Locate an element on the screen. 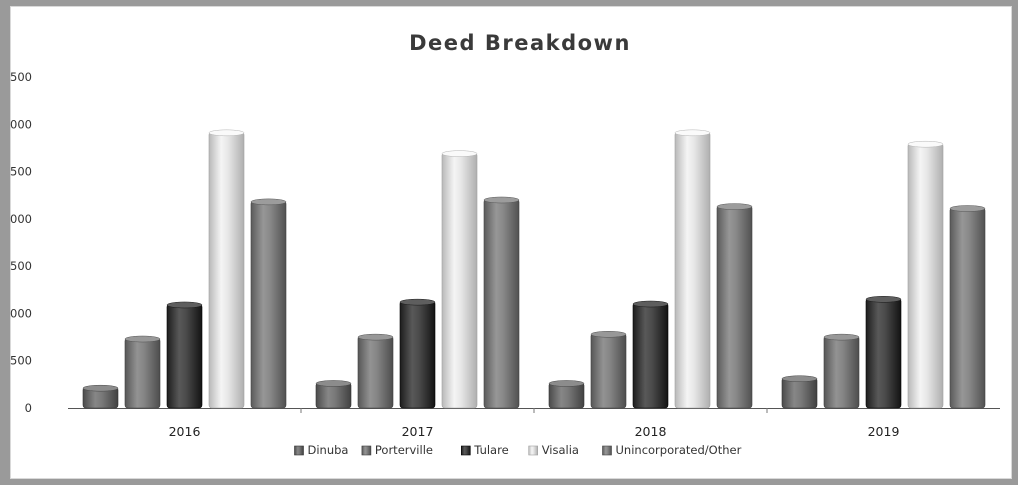 The height and width of the screenshot is (485, 1018). y-tick-label: 2000 is located at coordinates (21, 219).